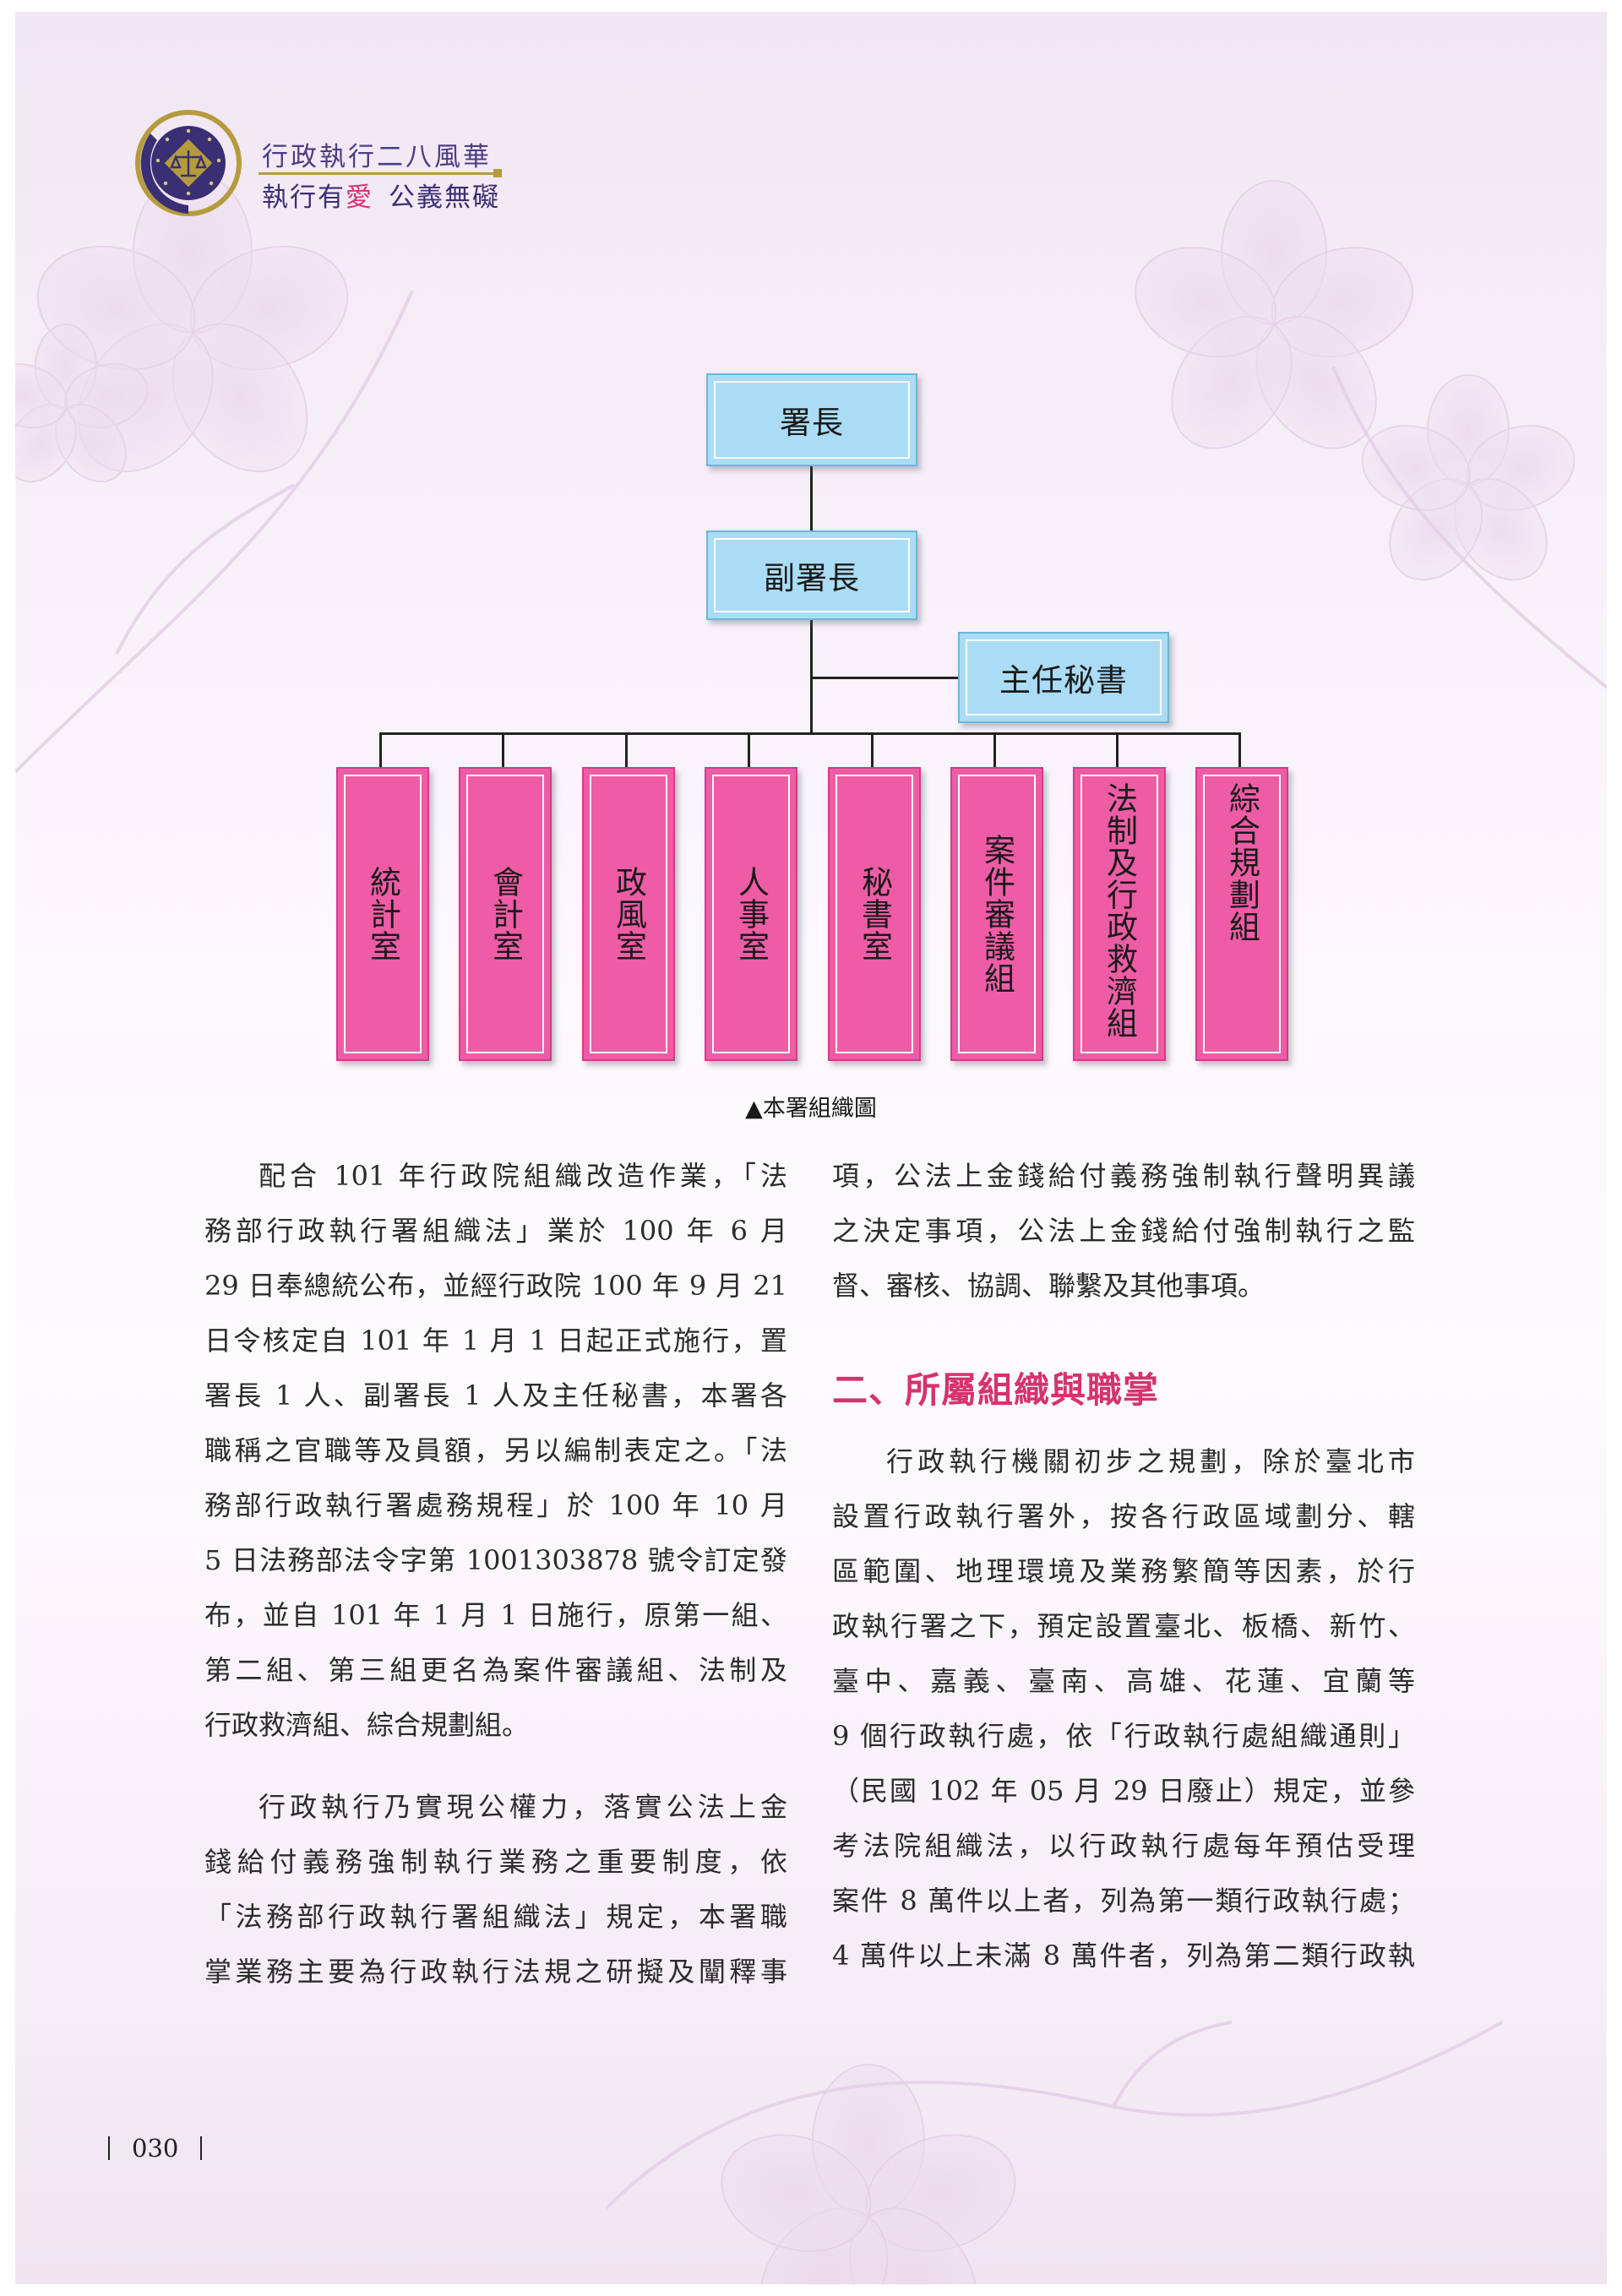  Describe the element at coordinates (495, 1341) in the screenshot. I see `text-line: 日令核定自 101 年 1 月 1 日起正式施行，置` at that location.